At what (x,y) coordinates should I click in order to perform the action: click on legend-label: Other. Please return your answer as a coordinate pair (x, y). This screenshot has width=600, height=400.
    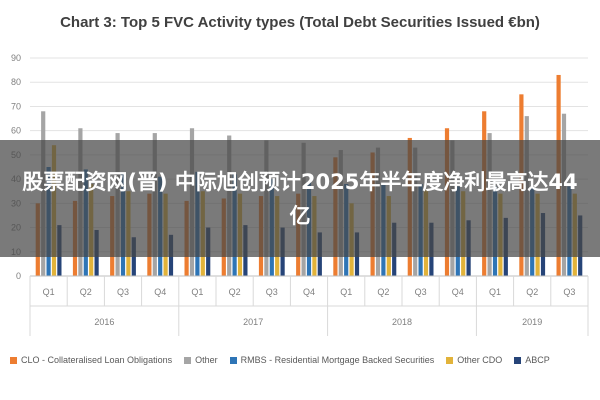
    Looking at the image, I should click on (206, 360).